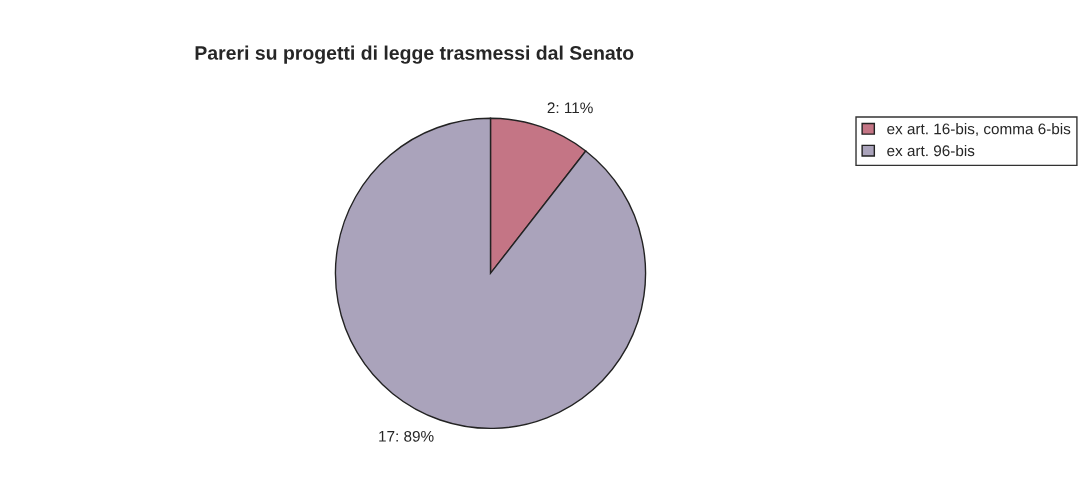 This screenshot has width=1090, height=497. What do you see at coordinates (414, 54) in the screenshot?
I see `chart-title: Pareri su progetti di legge trasmessi dal Senato` at bounding box center [414, 54].